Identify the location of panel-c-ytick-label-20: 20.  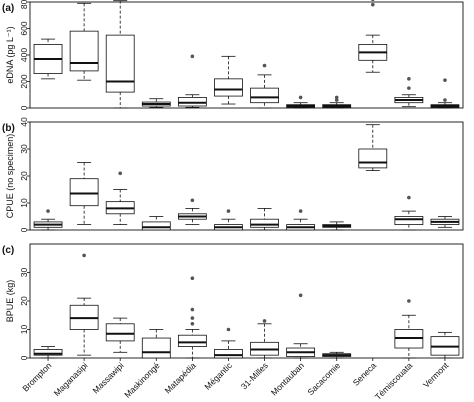
(24, 301).